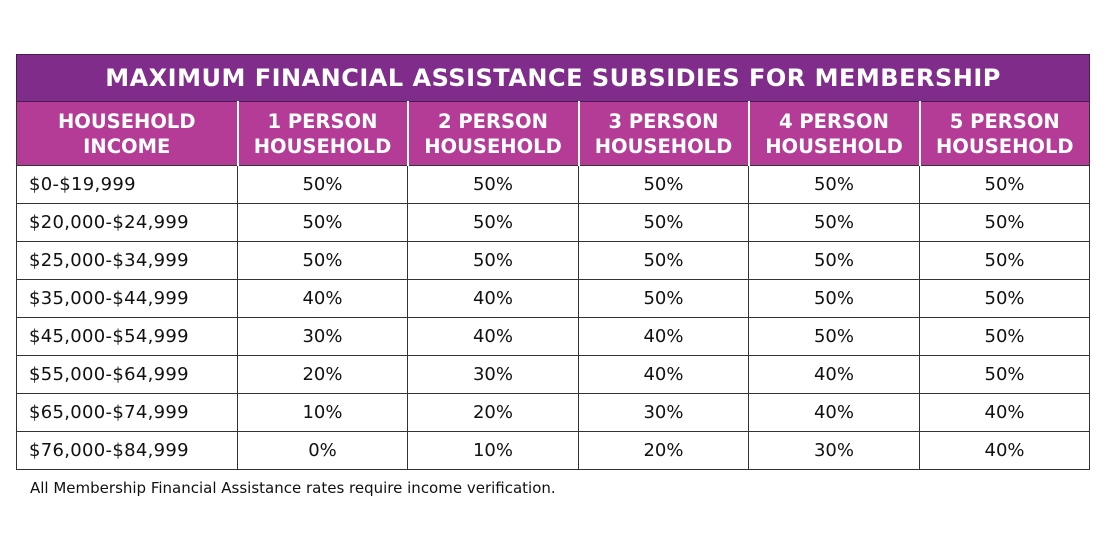 The image size is (1110, 552). I want to click on column-header-line2: INCOME, so click(127, 146).